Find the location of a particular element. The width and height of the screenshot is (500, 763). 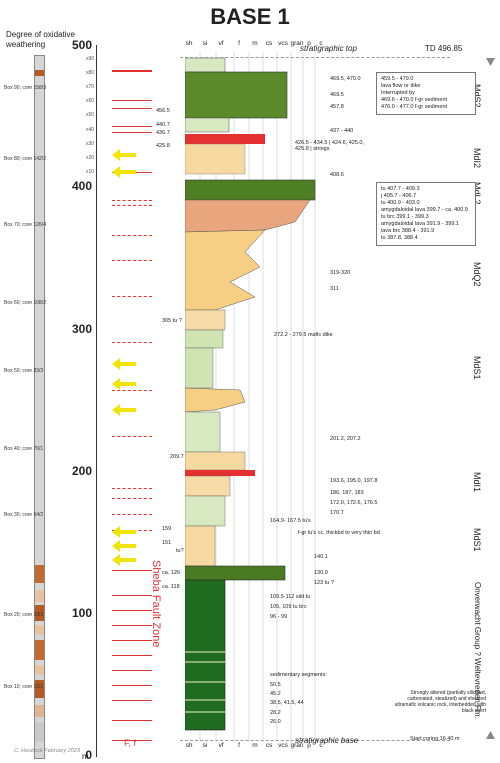

depth-label: 100 is located at coordinates (81, 613).